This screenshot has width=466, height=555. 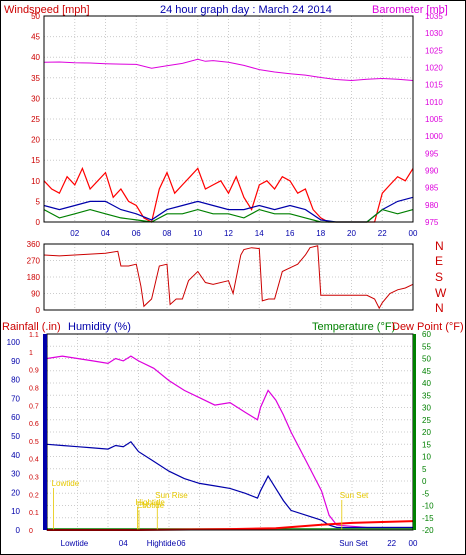 What do you see at coordinates (426, 444) in the screenshot?
I see `temperature-tick-label: 15` at bounding box center [426, 444].